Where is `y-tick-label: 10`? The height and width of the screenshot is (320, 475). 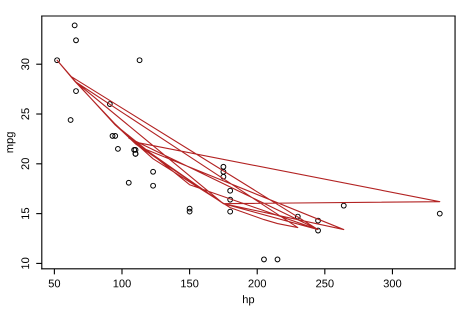 y-tick-label: 10 is located at coordinates (25, 263).